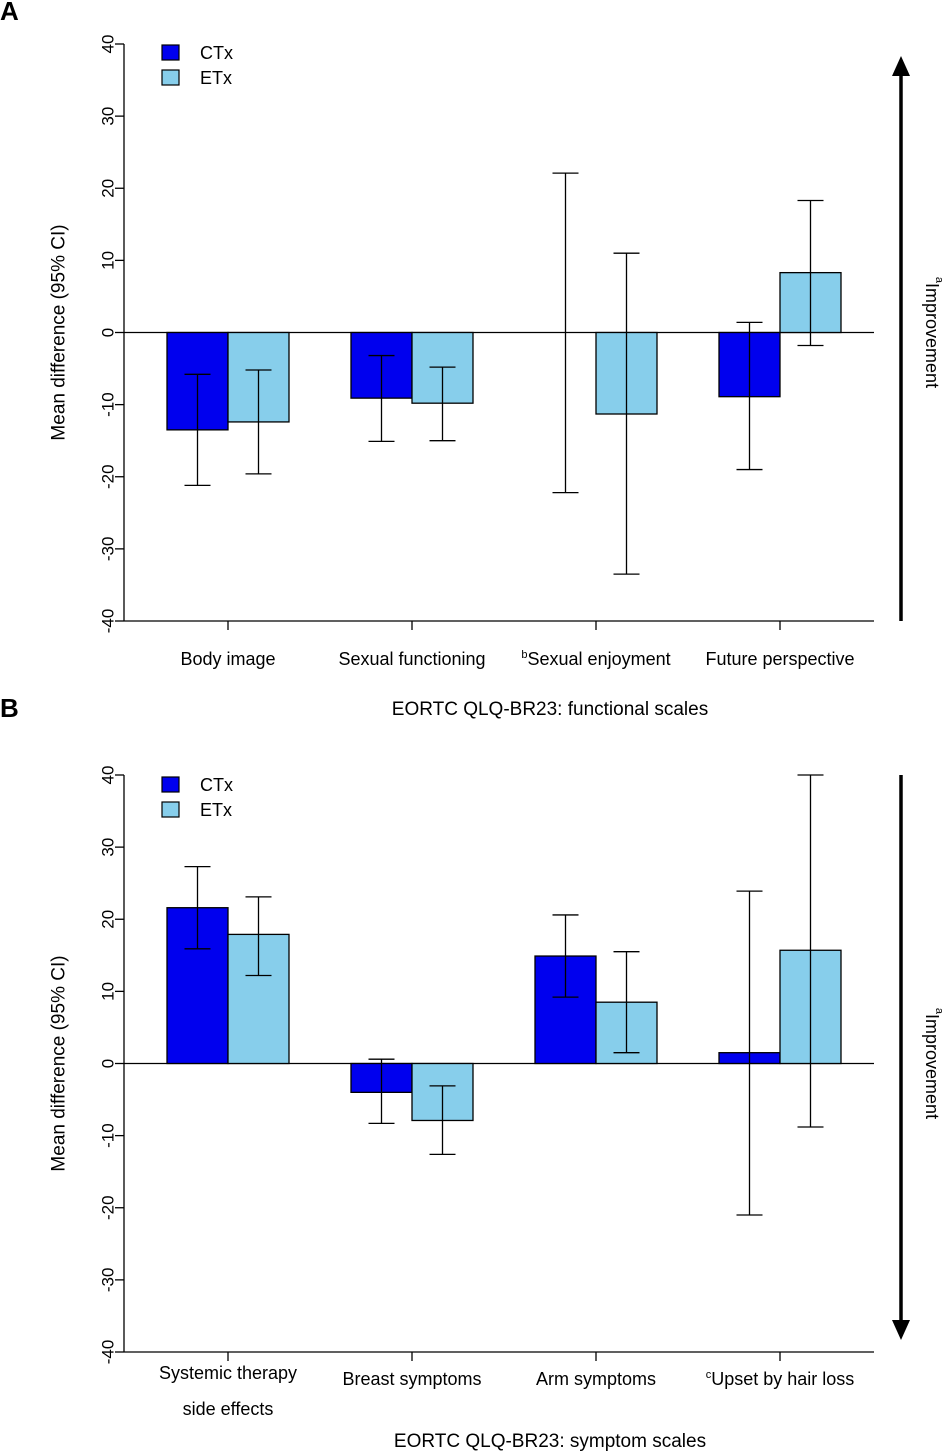 The height and width of the screenshot is (1454, 946). I want to click on category-superscript: c, so click(709, 1375).